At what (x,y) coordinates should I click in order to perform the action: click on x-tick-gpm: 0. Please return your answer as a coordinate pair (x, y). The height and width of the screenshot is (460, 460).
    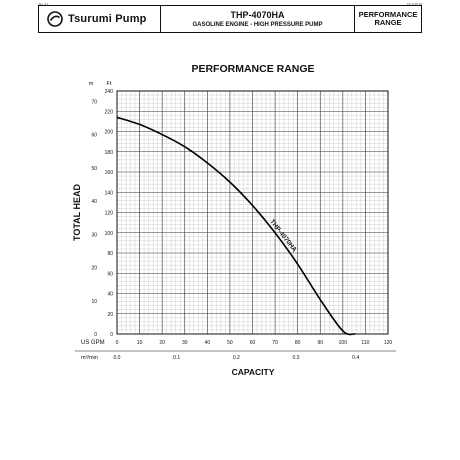
    Looking at the image, I should click on (117, 343).